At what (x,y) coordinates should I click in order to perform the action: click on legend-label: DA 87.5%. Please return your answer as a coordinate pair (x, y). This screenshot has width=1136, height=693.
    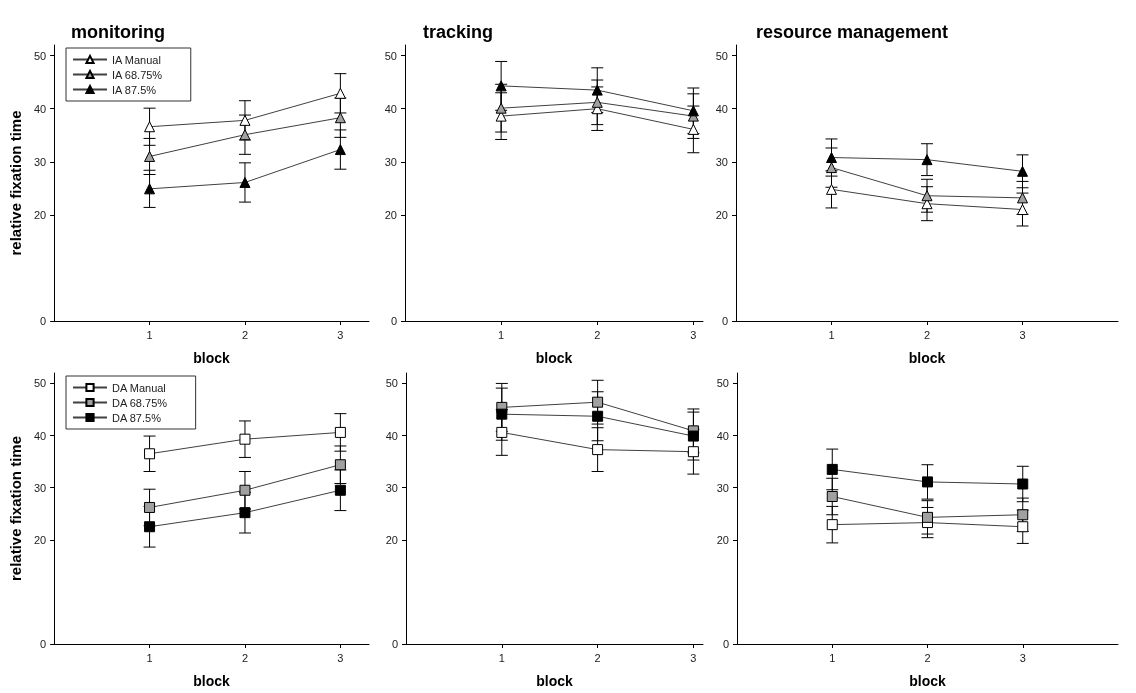
    Looking at the image, I should click on (137, 417).